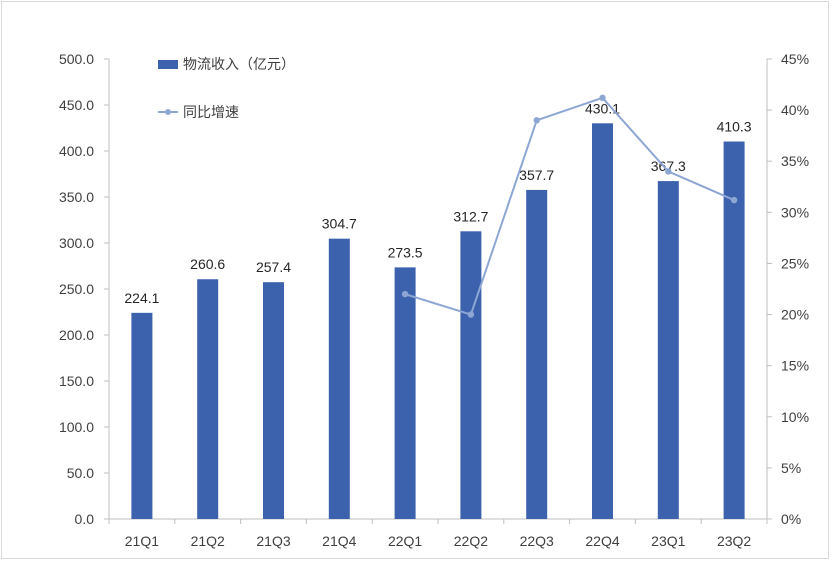 The width and height of the screenshot is (832, 565). What do you see at coordinates (168, 64) in the screenshot?
I see `legend-swatch-bar` at bounding box center [168, 64].